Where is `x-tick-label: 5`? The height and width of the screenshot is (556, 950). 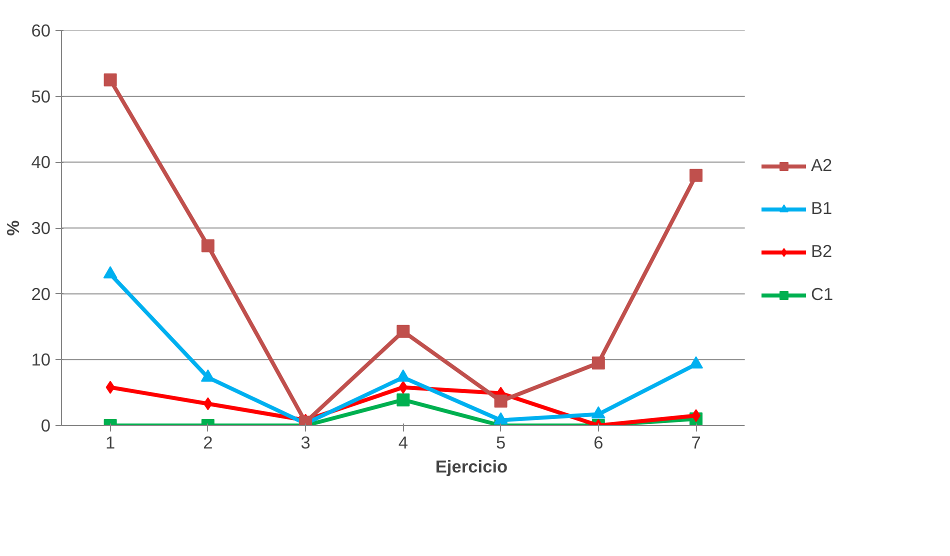 x-tick-label: 5 is located at coordinates (501, 442).